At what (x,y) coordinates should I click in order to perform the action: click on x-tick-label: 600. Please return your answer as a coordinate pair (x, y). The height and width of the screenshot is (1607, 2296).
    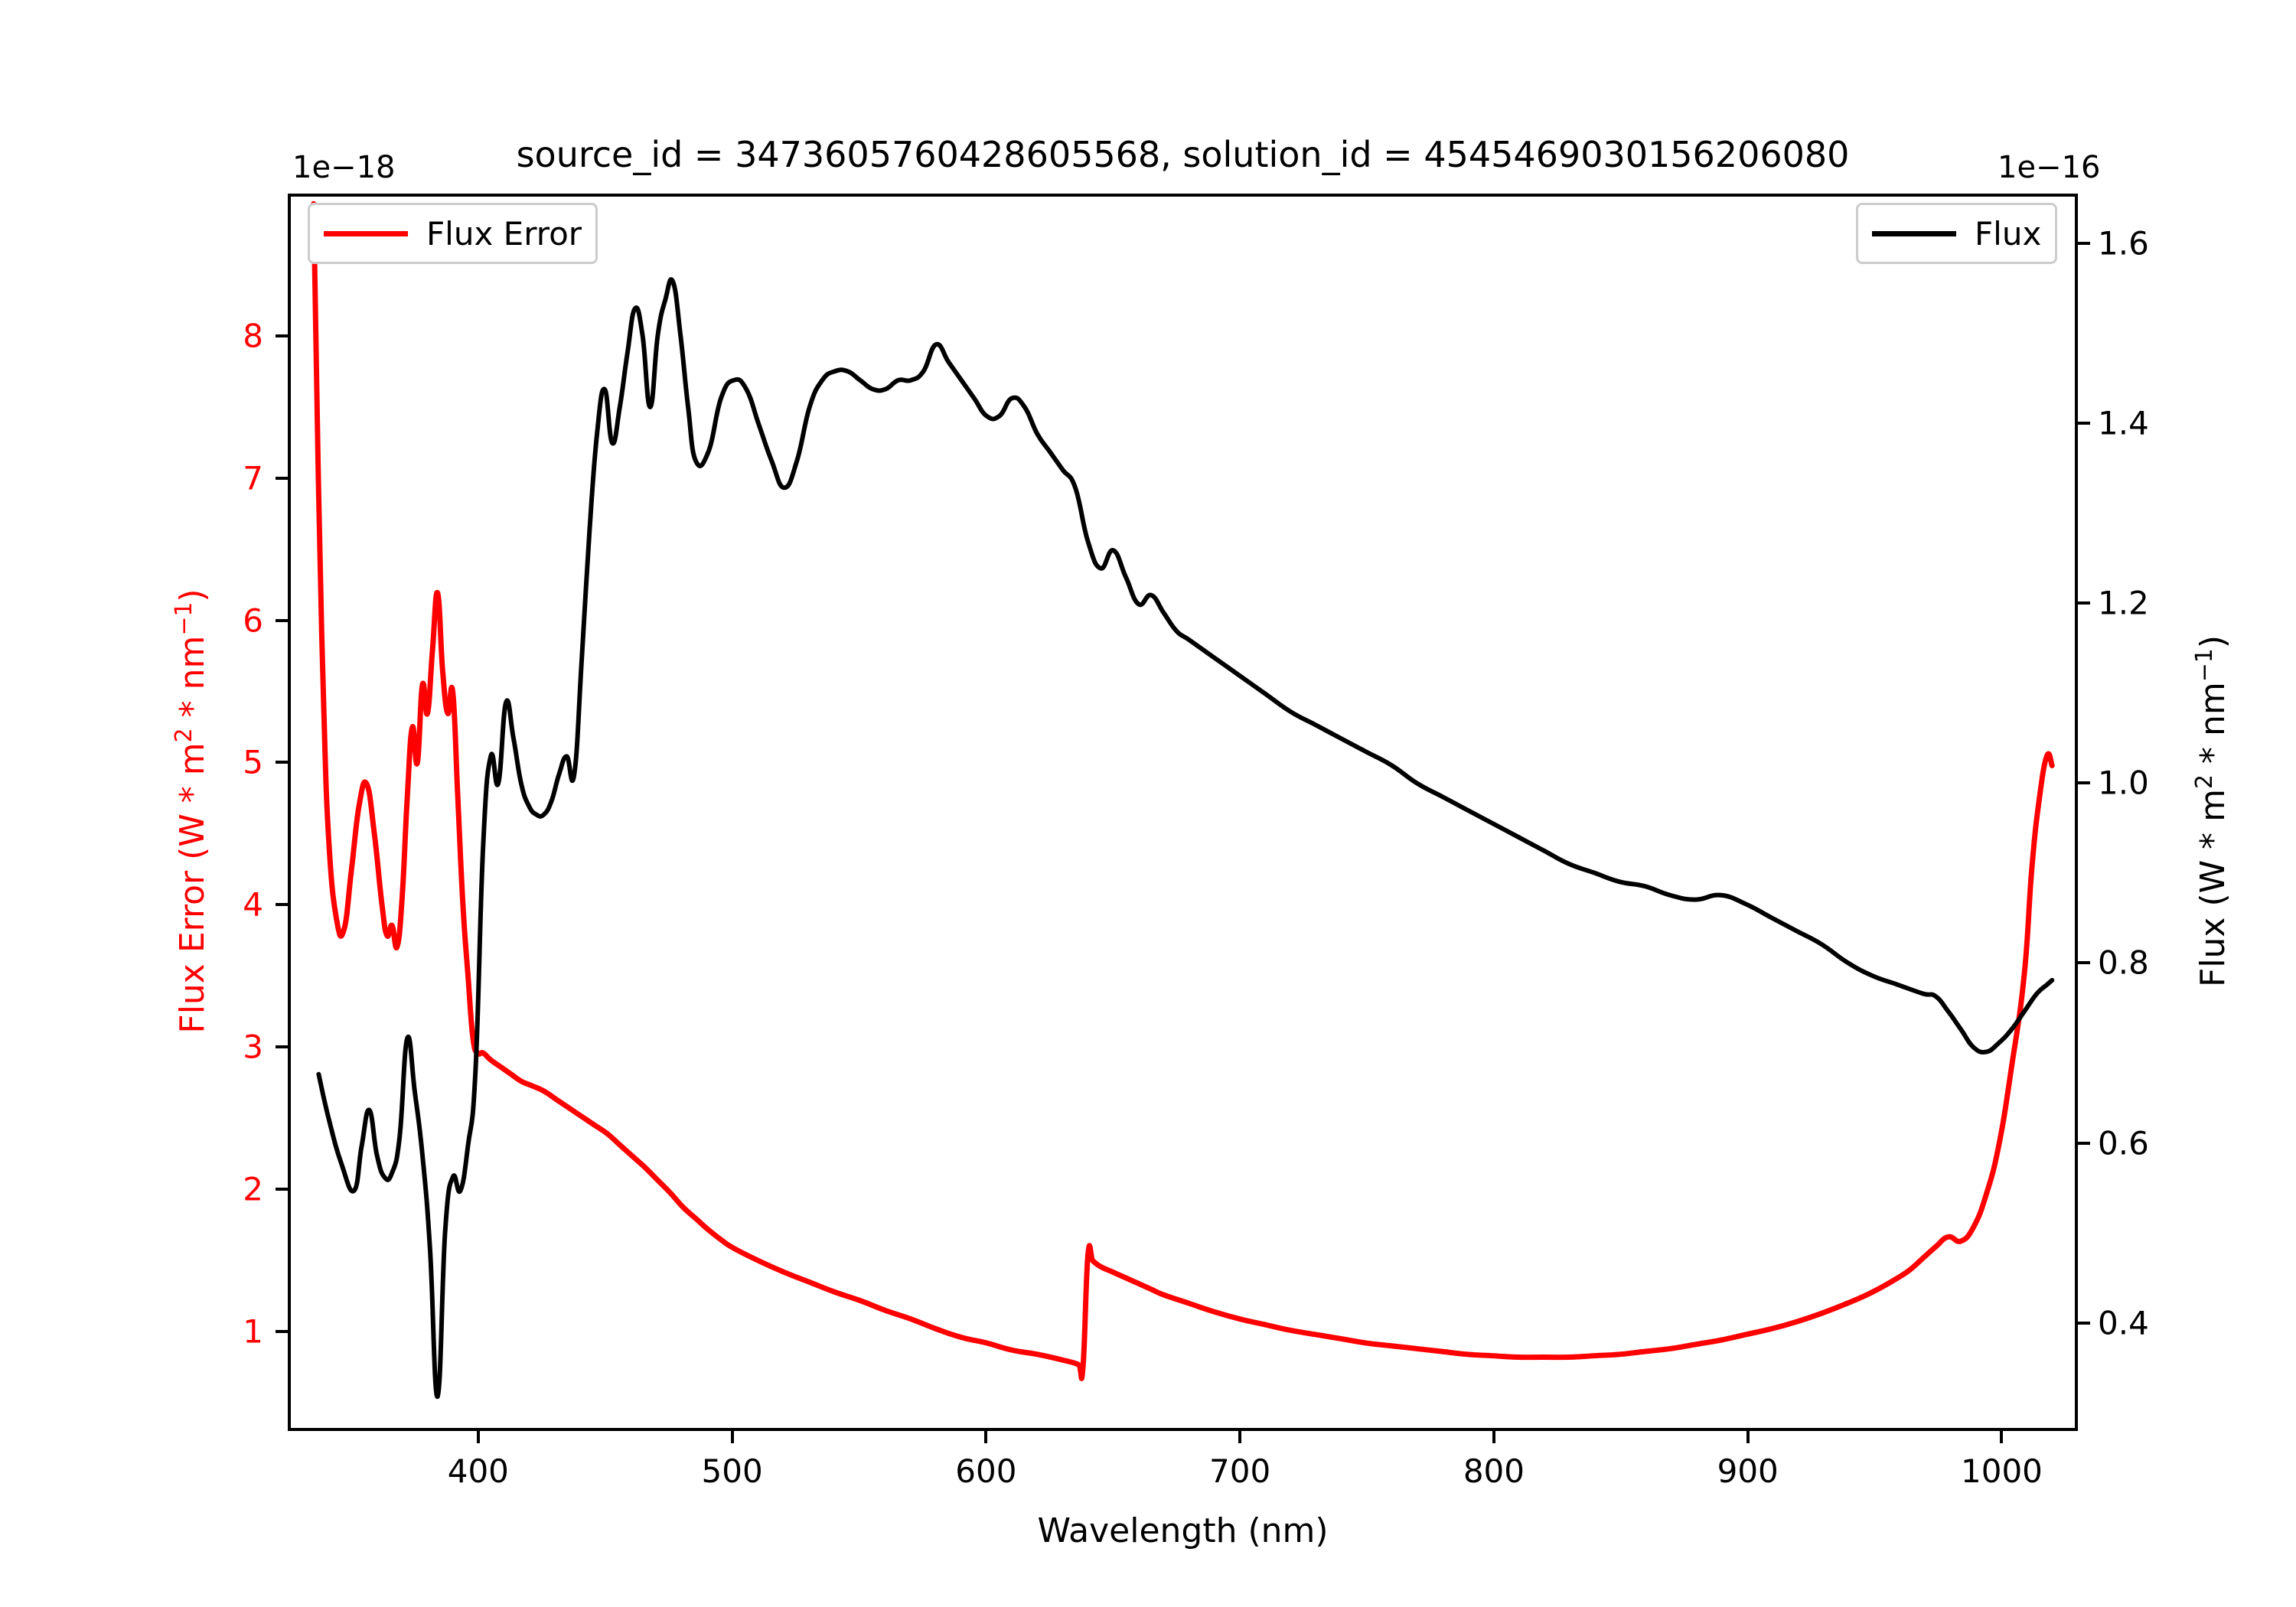
    Looking at the image, I should click on (986, 1471).